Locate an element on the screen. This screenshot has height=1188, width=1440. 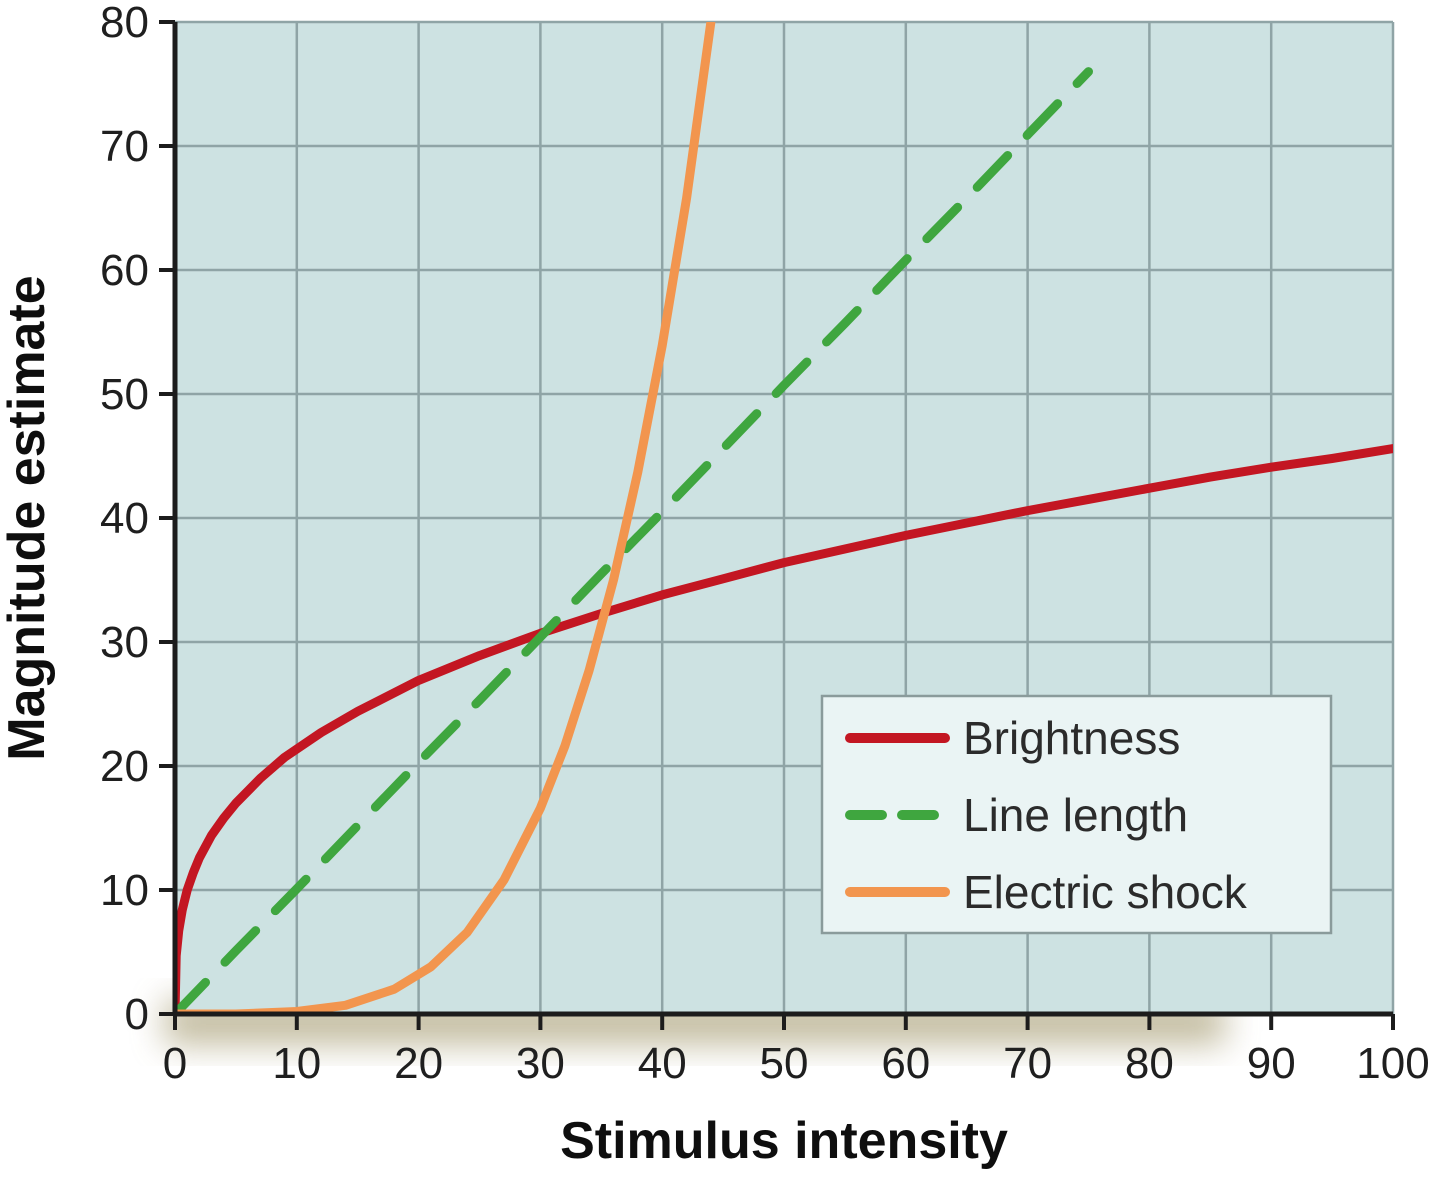
y-tick-label: 10 is located at coordinates (124, 890).